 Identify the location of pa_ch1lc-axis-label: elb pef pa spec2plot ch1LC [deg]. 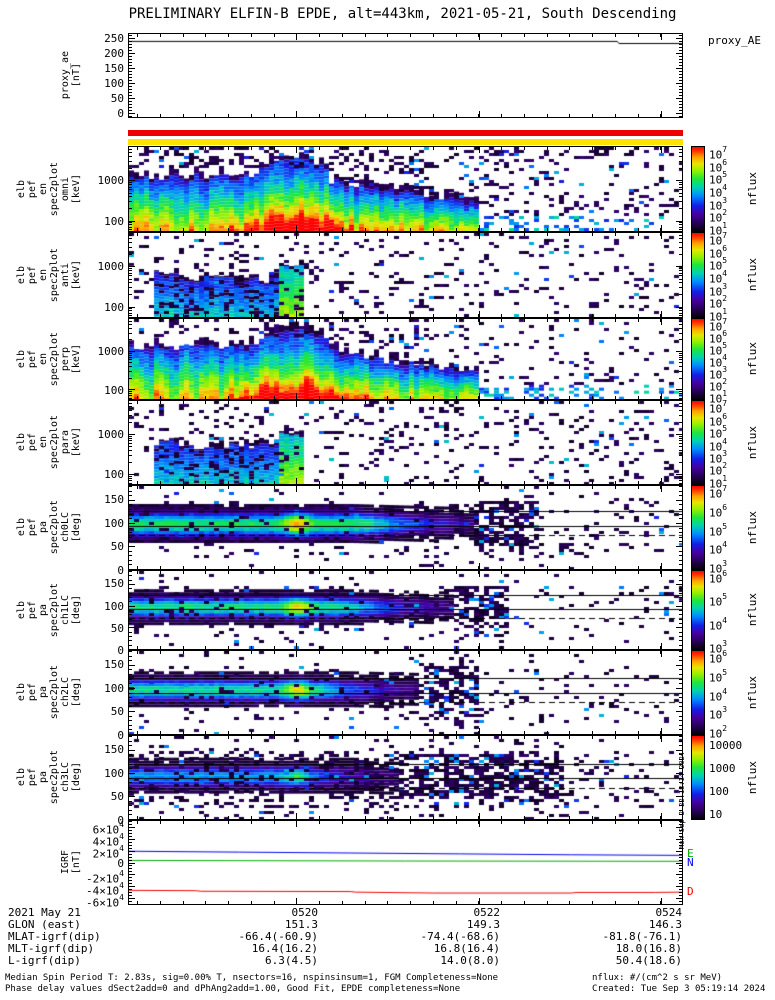
(49, 610).